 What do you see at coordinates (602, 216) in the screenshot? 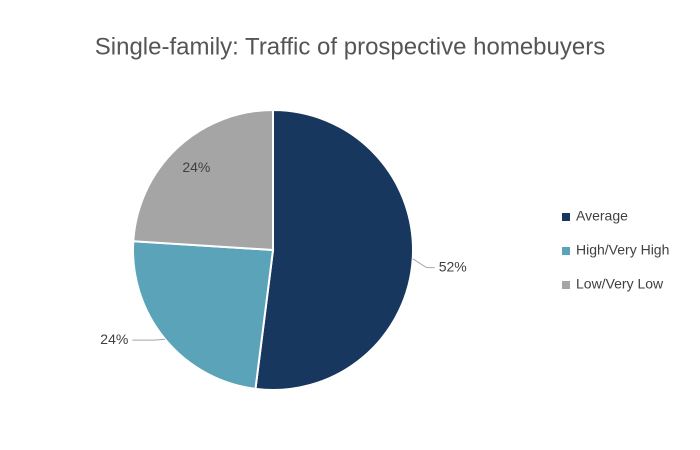
I see `legend-label: Average` at bounding box center [602, 216].